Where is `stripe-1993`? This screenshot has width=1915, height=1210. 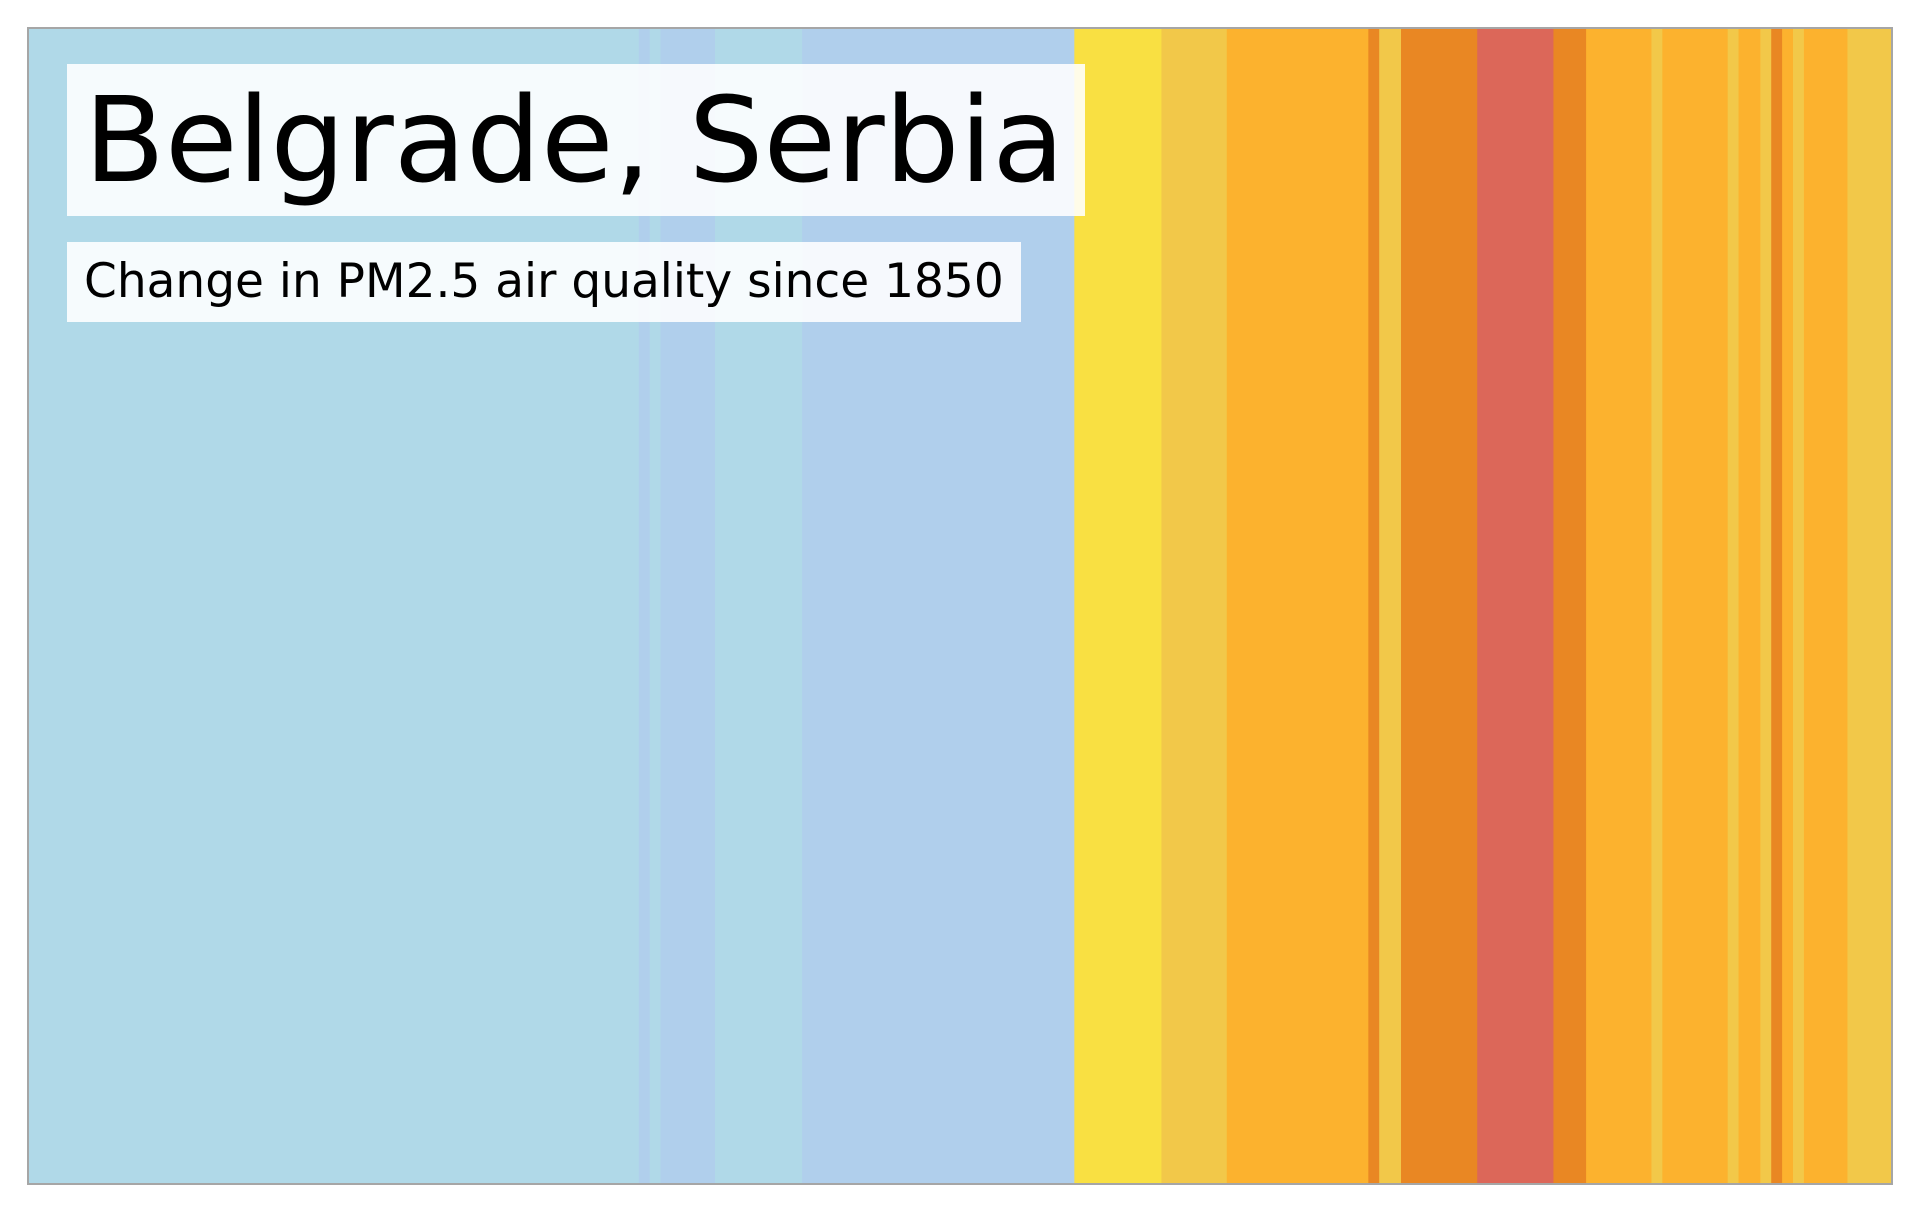
stripe-1993 is located at coordinates (1619, 606).